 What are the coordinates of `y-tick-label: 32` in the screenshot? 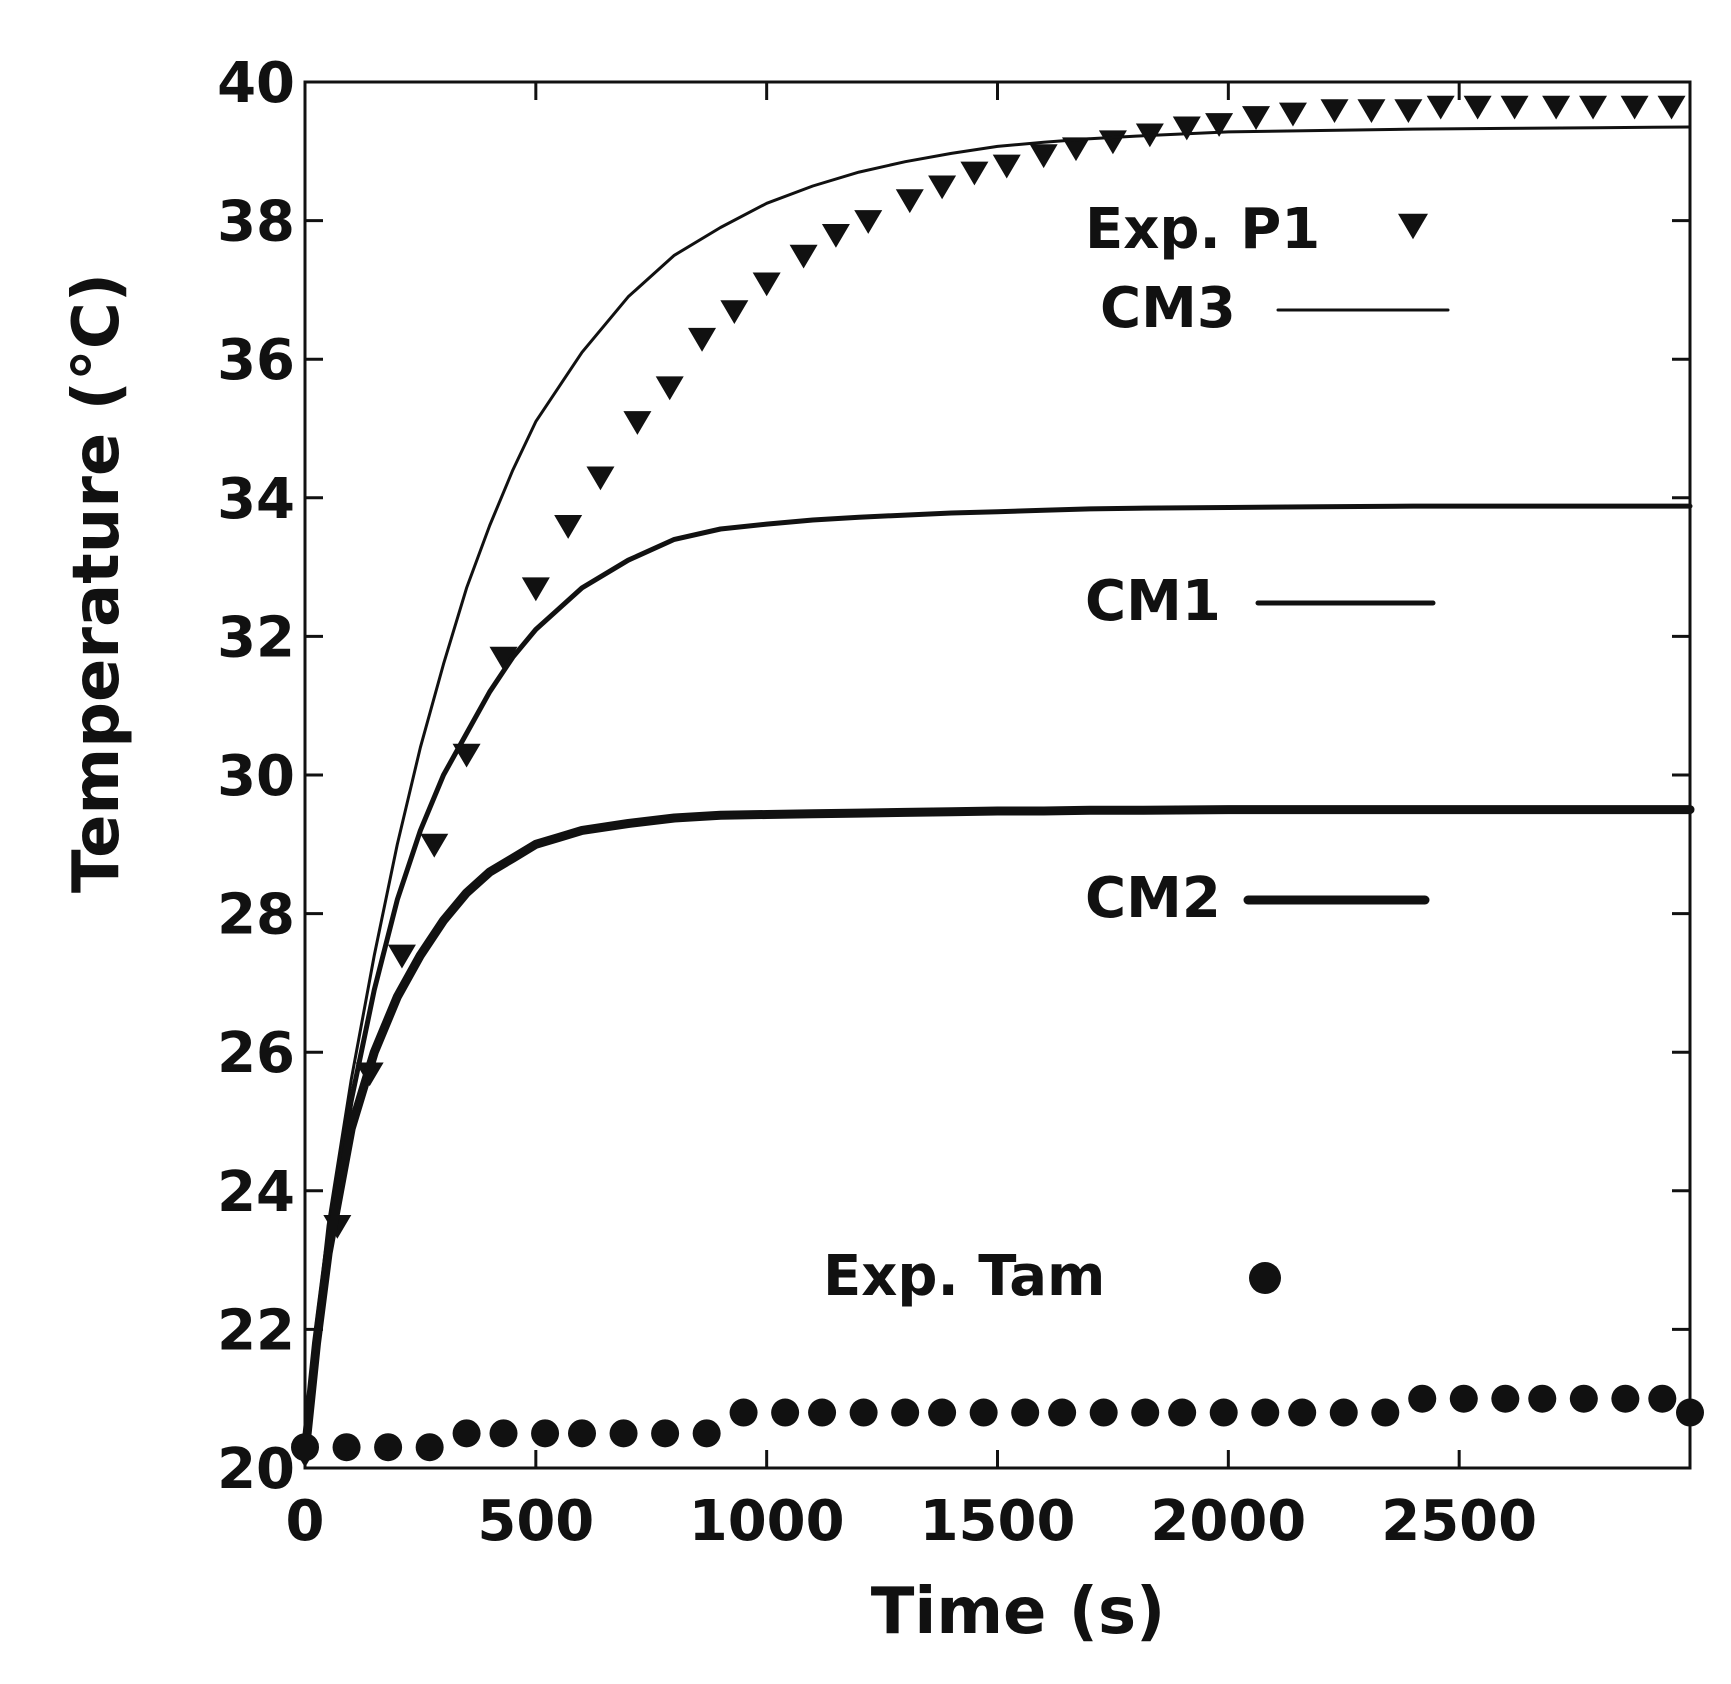 It's located at (256, 637).